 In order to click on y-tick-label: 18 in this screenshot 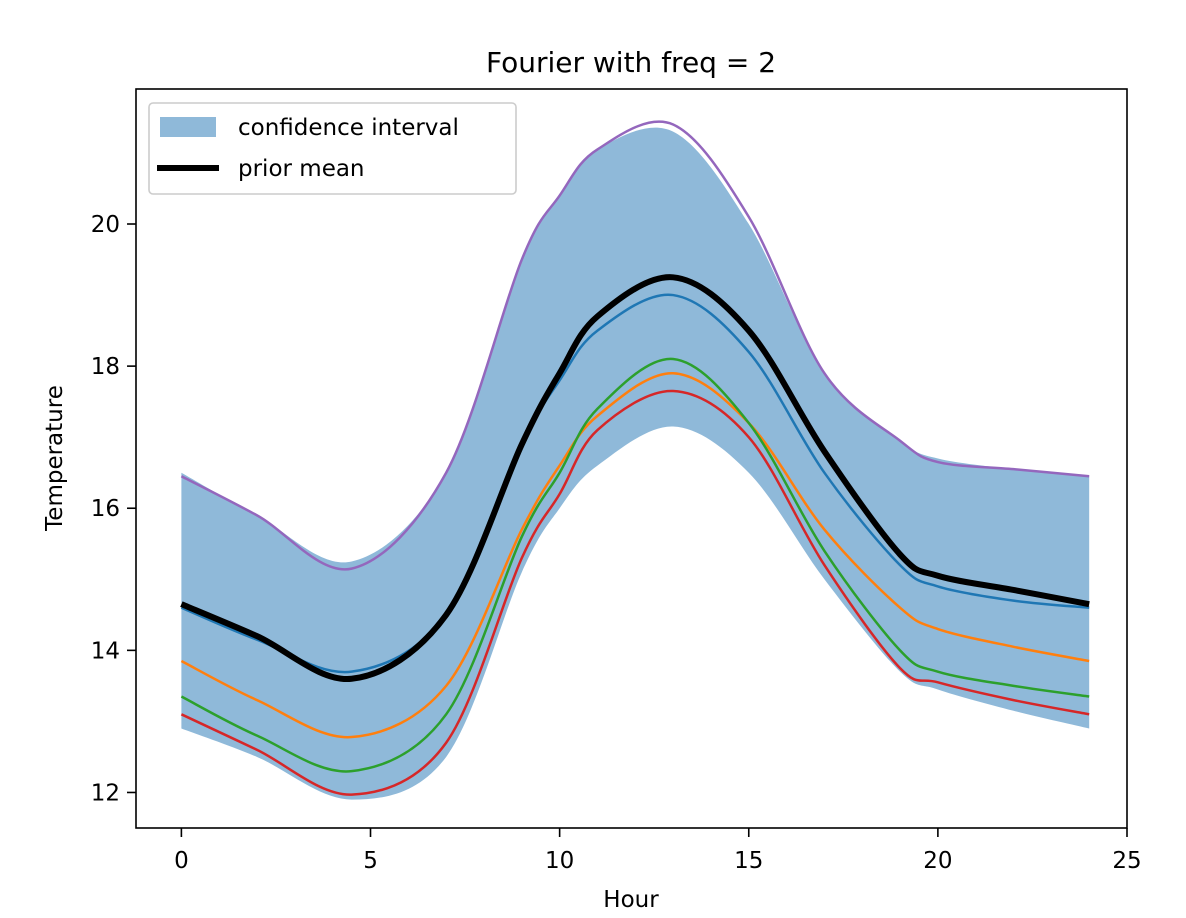, I will do `click(105, 367)`.